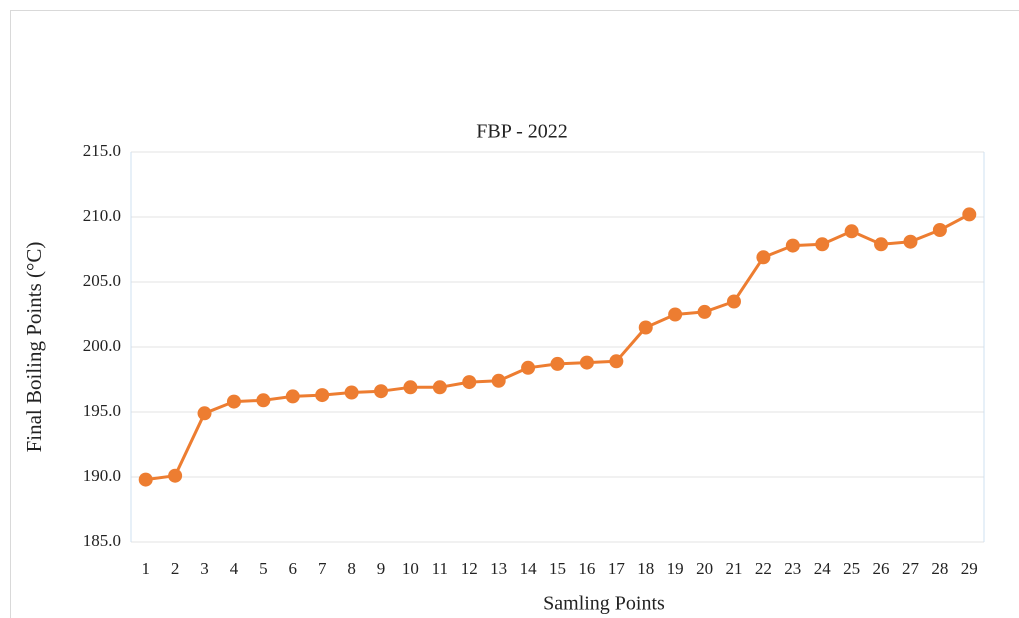  Describe the element at coordinates (175, 568) in the screenshot. I see `x-tick-label: 2` at that location.